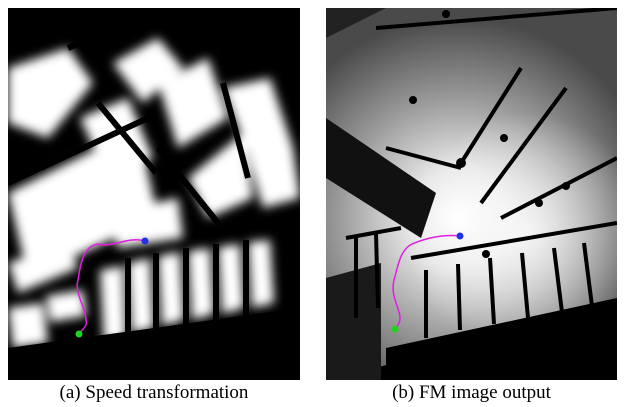  I want to click on caption-text: FM image output, so click(484, 392).